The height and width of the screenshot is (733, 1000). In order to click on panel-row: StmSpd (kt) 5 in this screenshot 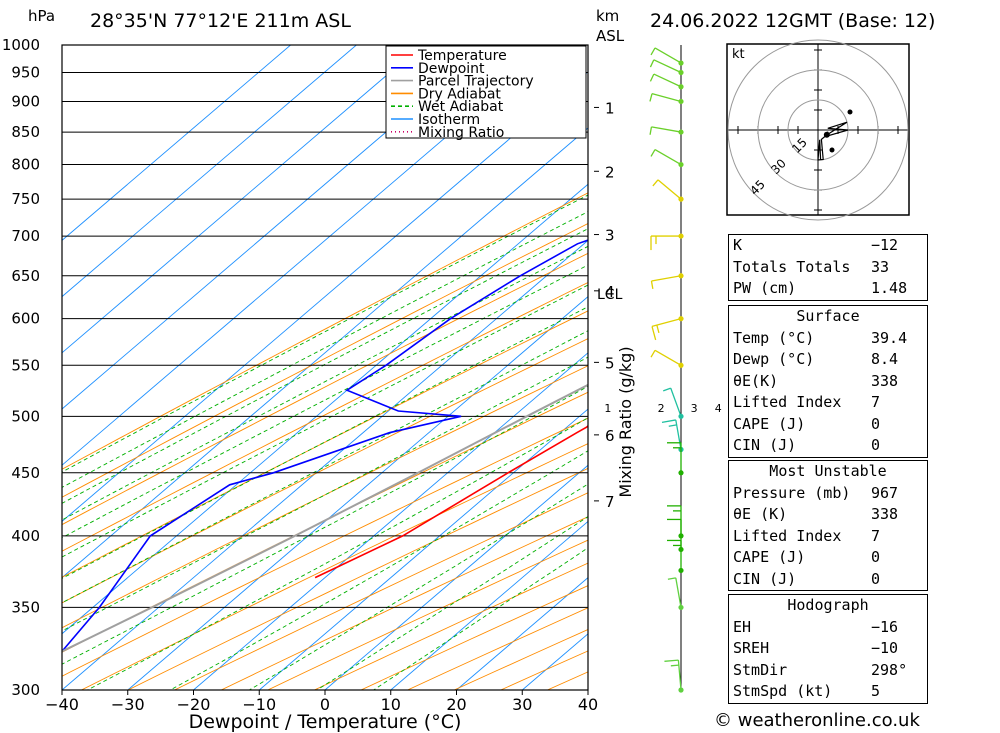, I will do `click(828, 692)`.